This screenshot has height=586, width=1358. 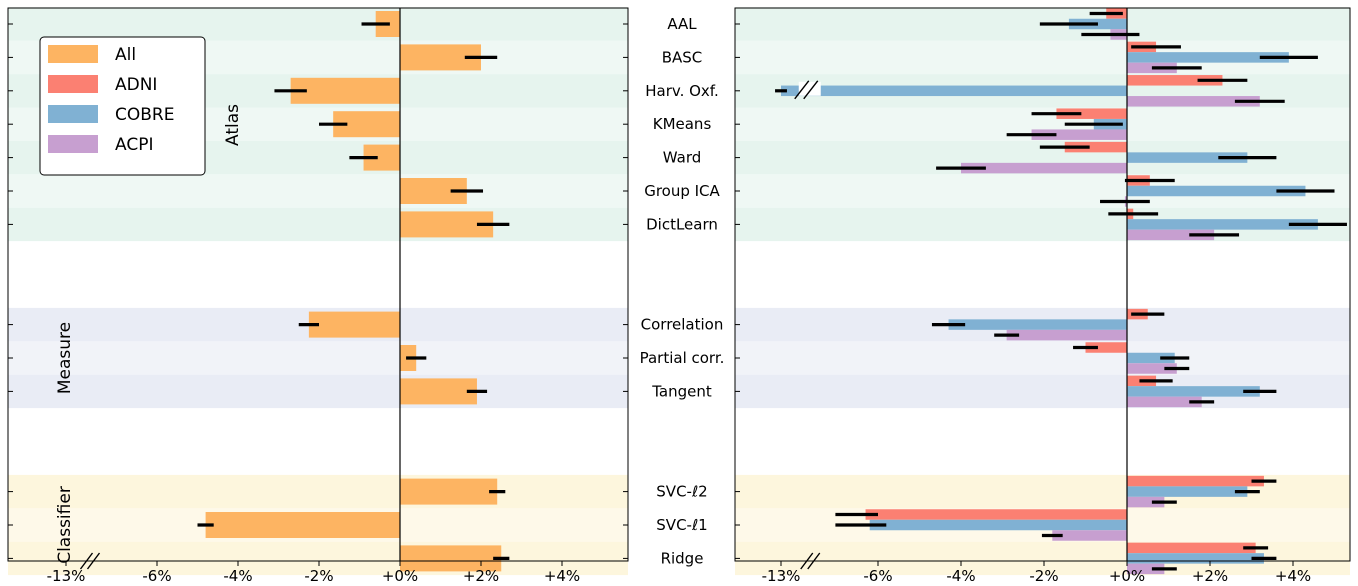 I want to click on row-label-tangent: Tangent, so click(x=681, y=391).